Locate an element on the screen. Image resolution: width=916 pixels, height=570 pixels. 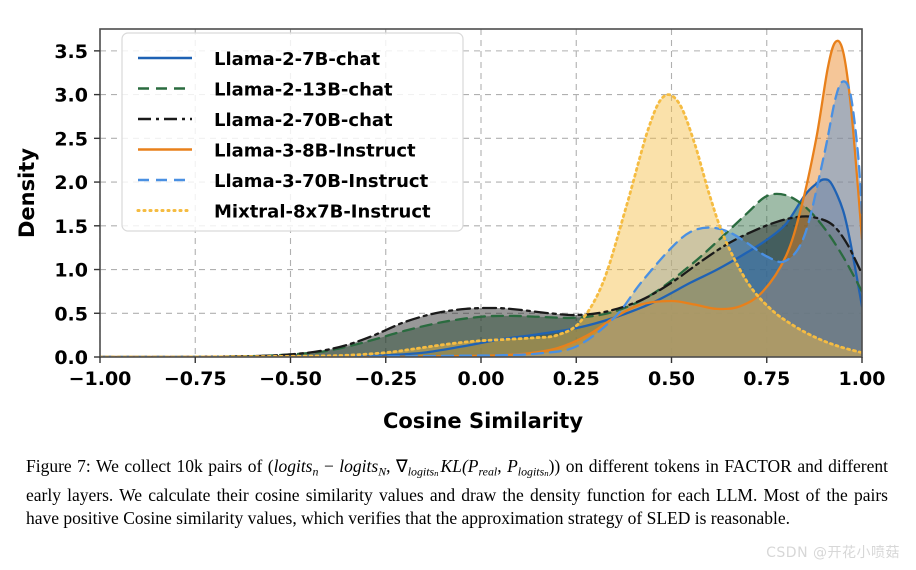
caption-math-minus: − is located at coordinates (329, 466).